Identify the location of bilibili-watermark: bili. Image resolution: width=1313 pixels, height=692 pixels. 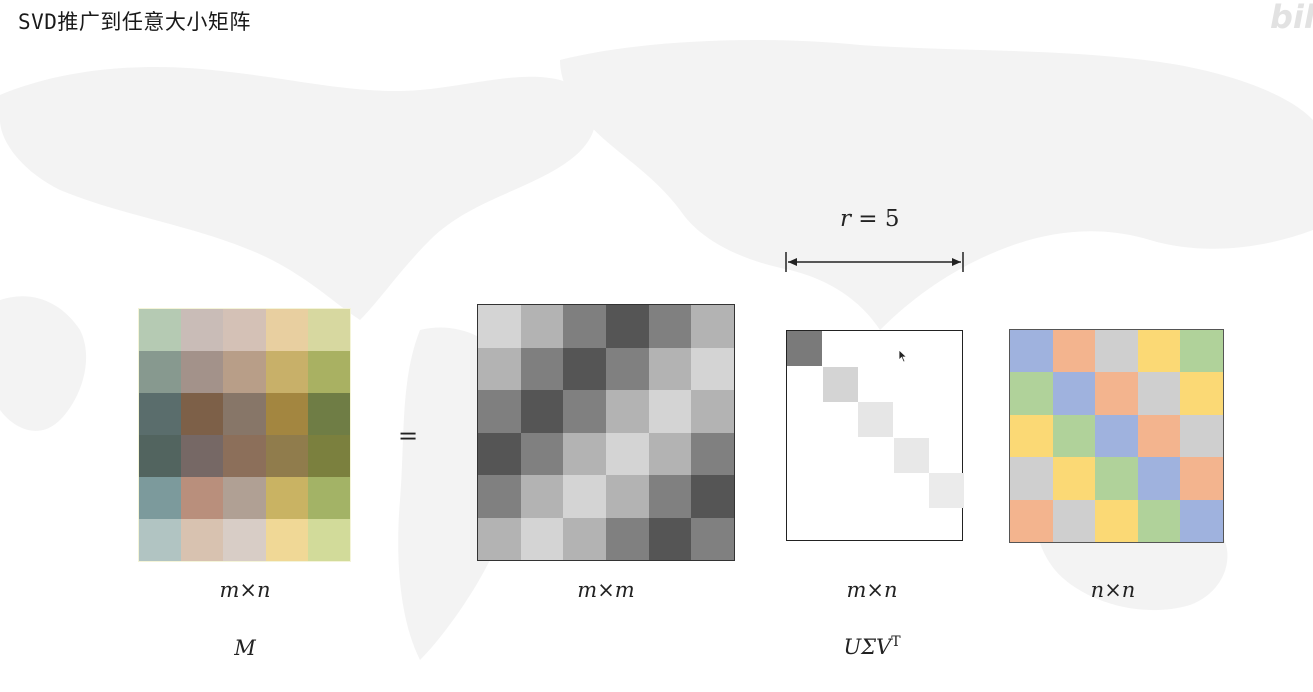
(1291, 18).